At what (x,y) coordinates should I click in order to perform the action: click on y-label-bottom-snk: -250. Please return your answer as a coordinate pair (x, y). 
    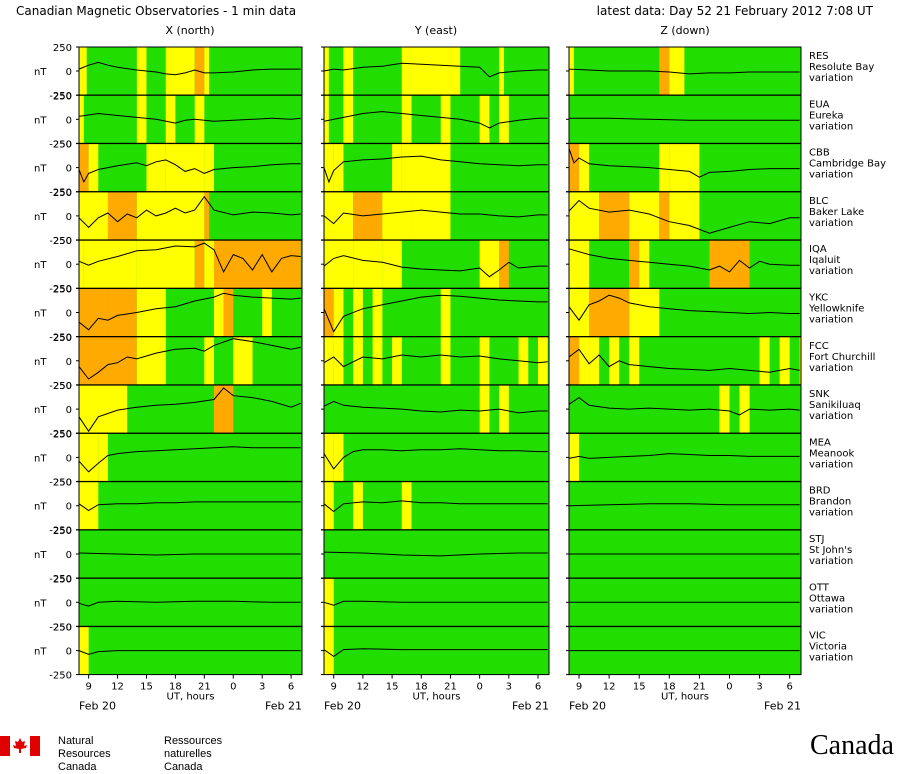
    Looking at the image, I should click on (60, 434).